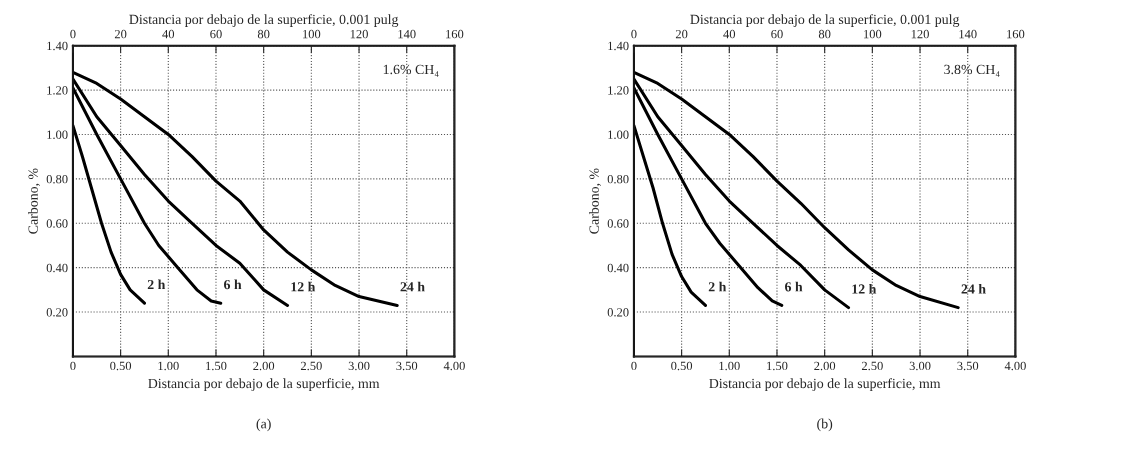 This screenshot has width=1122, height=457. What do you see at coordinates (972, 70) in the screenshot?
I see `annotation: 3.8% CH₄` at bounding box center [972, 70].